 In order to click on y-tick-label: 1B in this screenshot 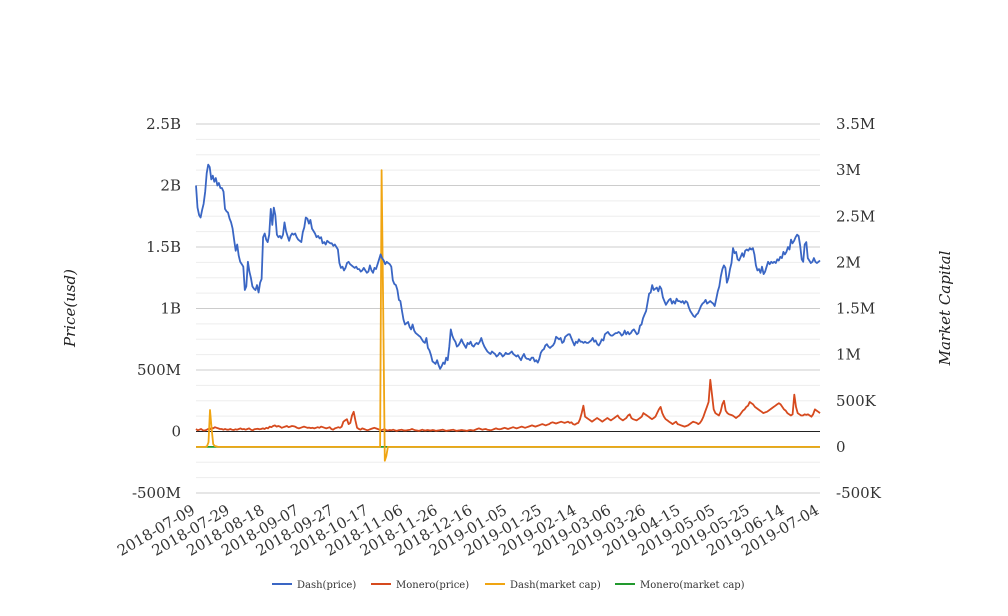, I will do `click(170, 309)`.